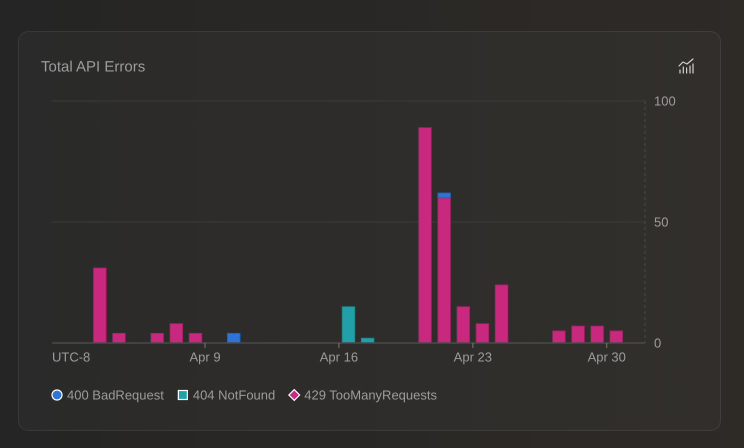  I want to click on legend-label: 429 TooManyRequests, so click(371, 395).